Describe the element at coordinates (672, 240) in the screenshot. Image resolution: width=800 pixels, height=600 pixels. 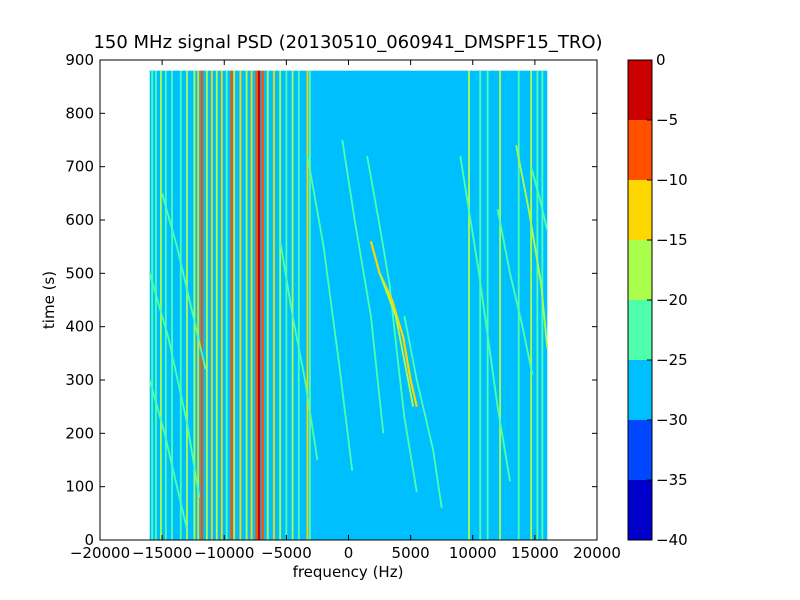
I see `colorbar-tick-label-3: −15` at that location.